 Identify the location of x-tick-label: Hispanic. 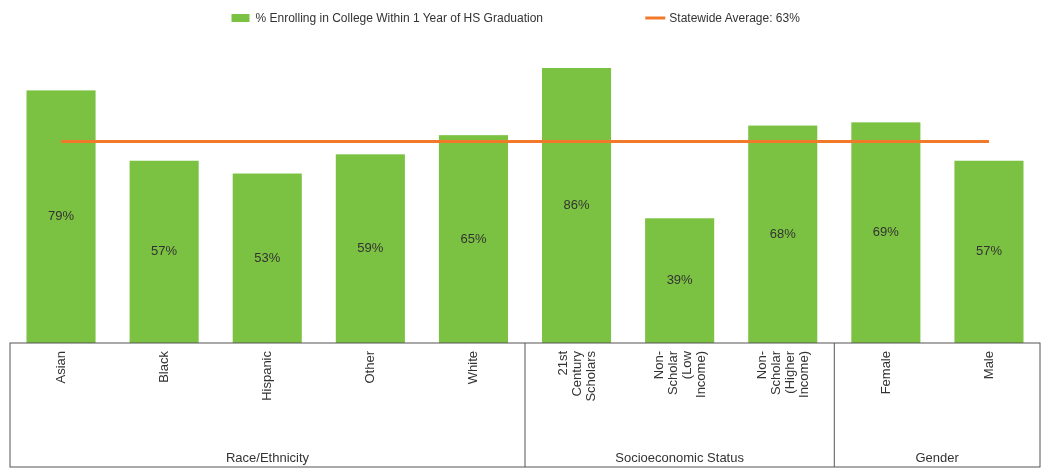
(267, 375).